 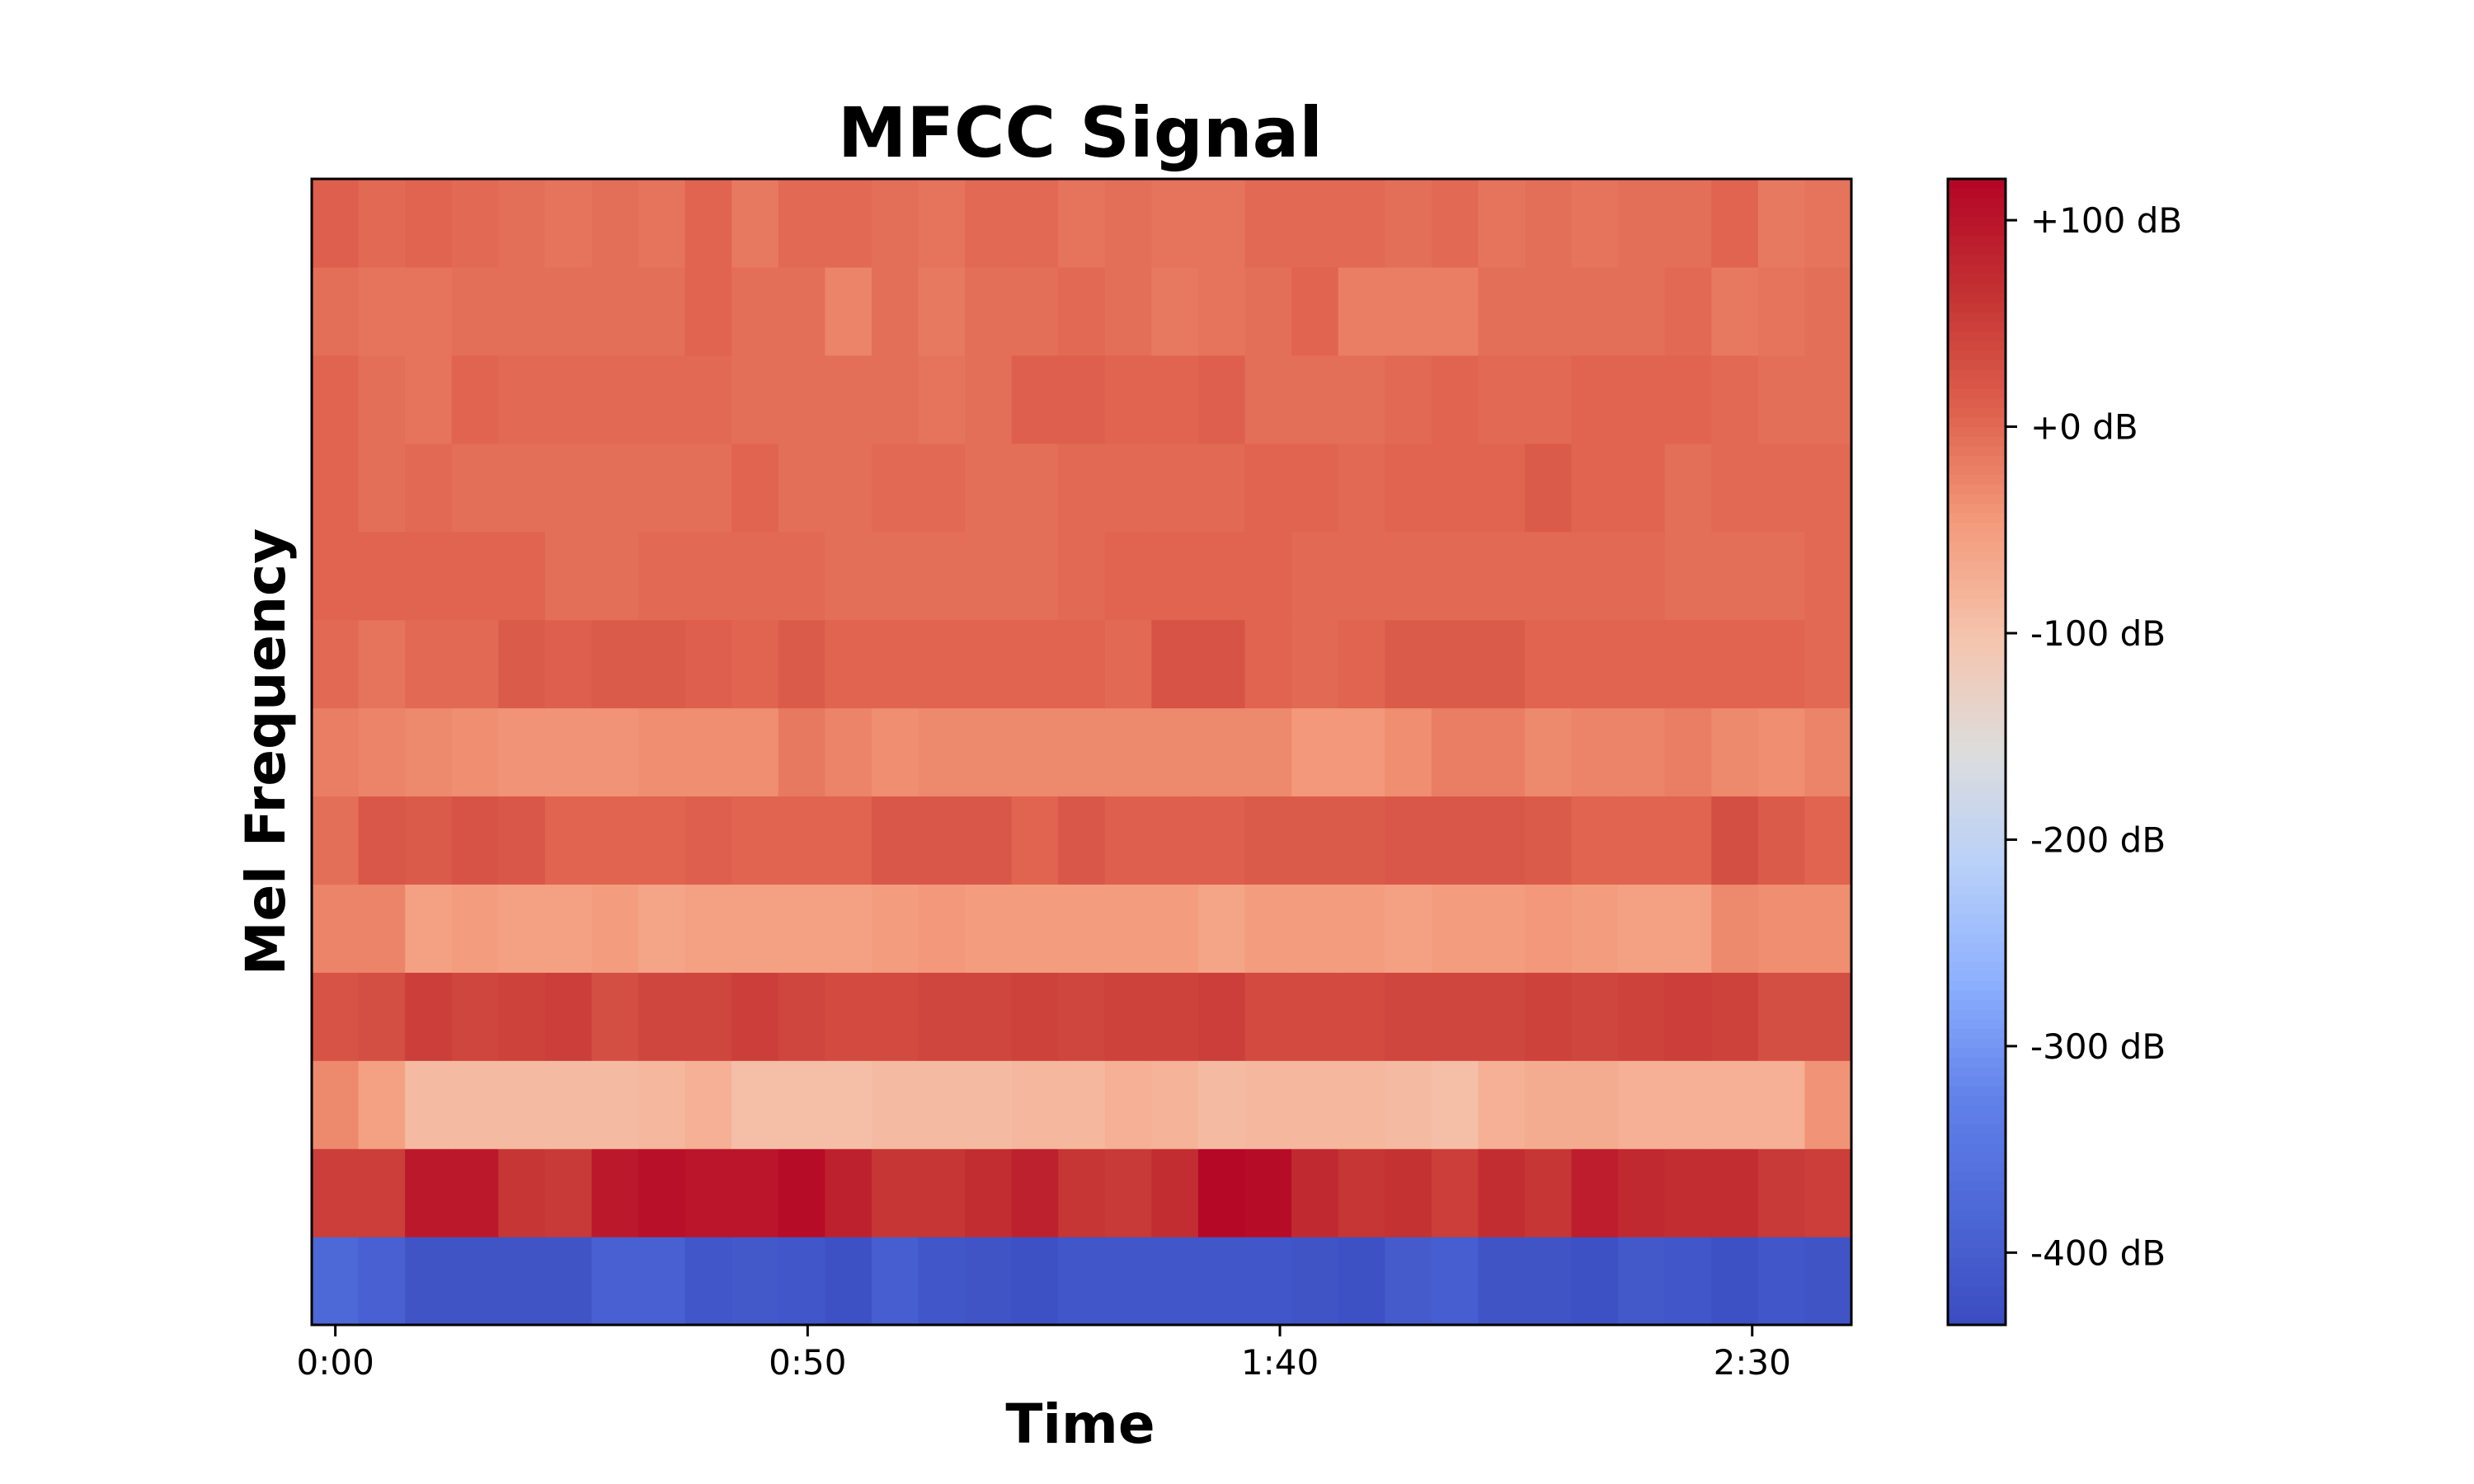 I want to click on x-axis: 0:00 0:50 1:40 2:30, so click(x=1043, y=1354).